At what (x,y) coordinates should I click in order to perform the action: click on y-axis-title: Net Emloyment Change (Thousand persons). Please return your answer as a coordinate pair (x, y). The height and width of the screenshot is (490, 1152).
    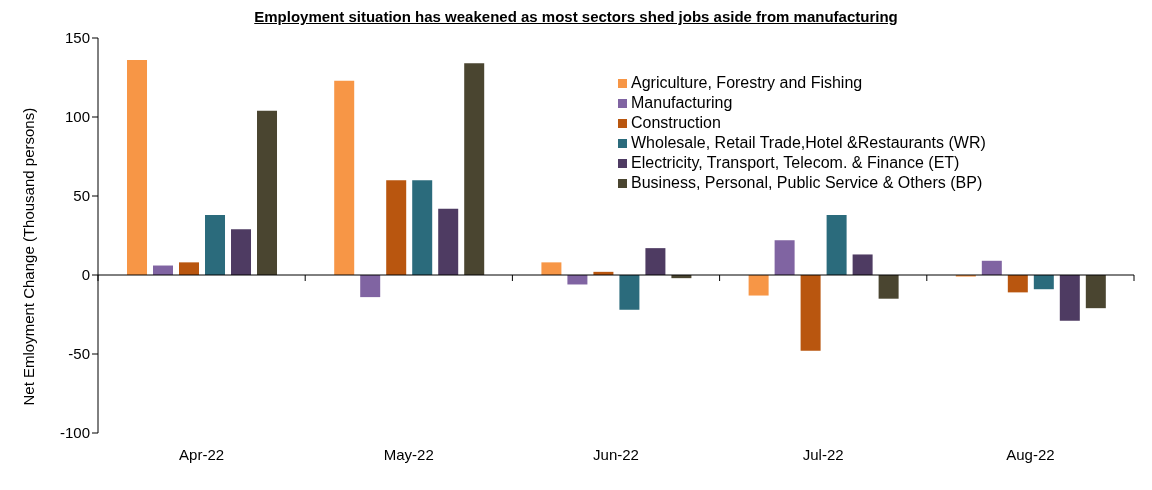
    Looking at the image, I should click on (29, 256).